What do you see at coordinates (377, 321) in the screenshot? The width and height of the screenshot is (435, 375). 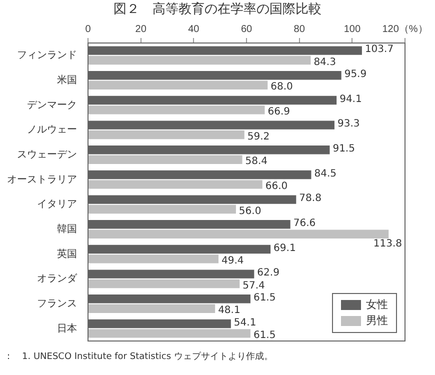 I see `legend-label: 男性` at bounding box center [377, 321].